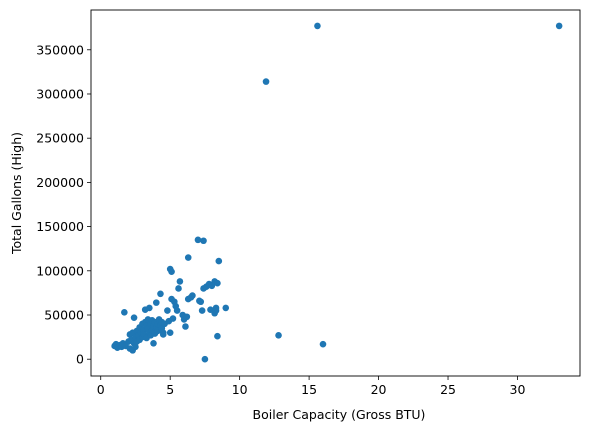 The width and height of the screenshot is (597, 432). I want to click on y-tick-label: 0, so click(80, 359).